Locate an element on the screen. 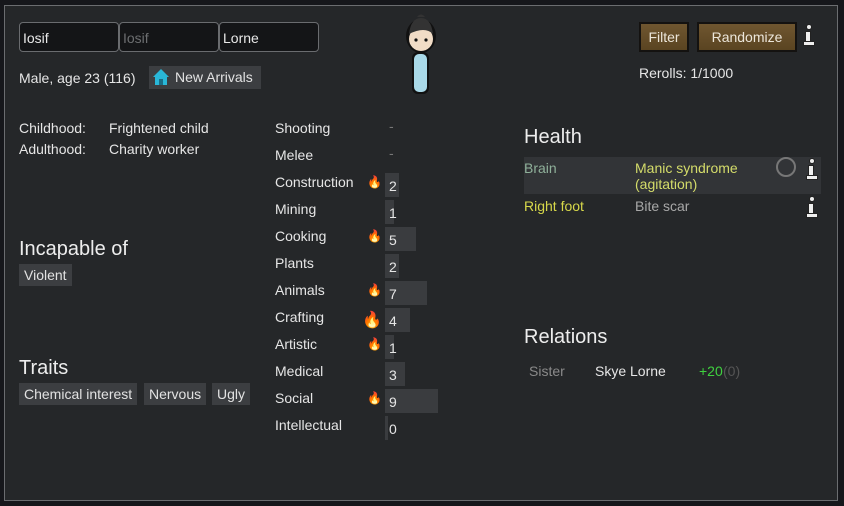  incapable-heading: Incapable of is located at coordinates (73, 249).